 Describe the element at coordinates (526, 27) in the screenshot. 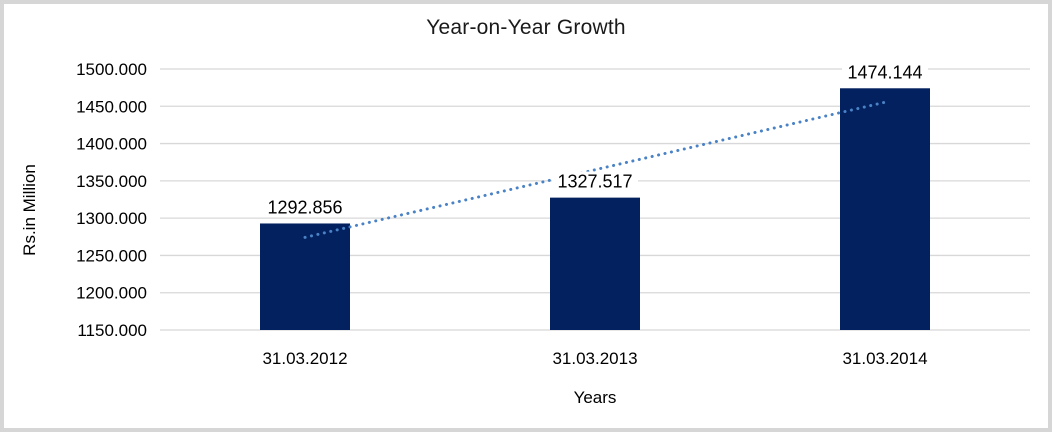

I see `chart-title: Year-on-Year Growth` at that location.